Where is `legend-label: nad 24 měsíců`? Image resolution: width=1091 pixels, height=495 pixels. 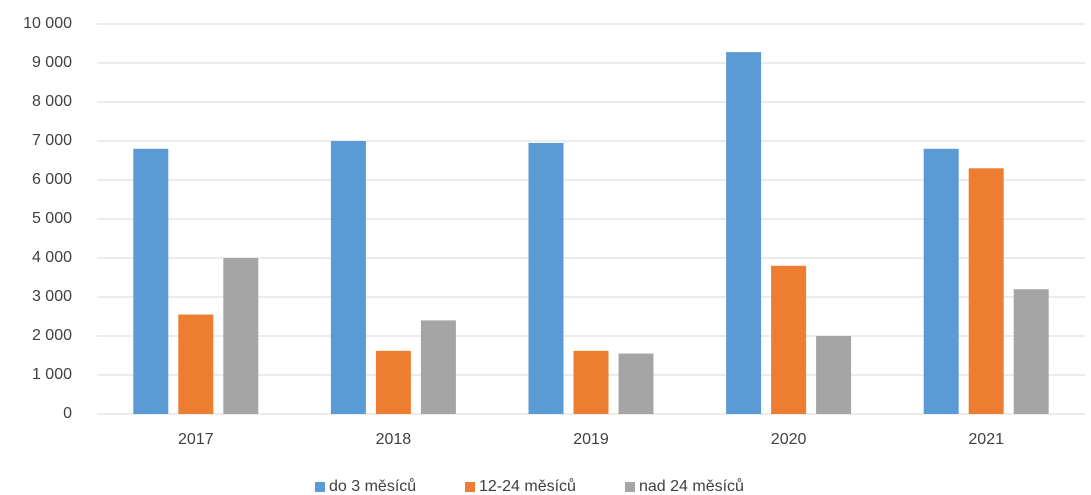 legend-label: nad 24 měsíců is located at coordinates (691, 486).